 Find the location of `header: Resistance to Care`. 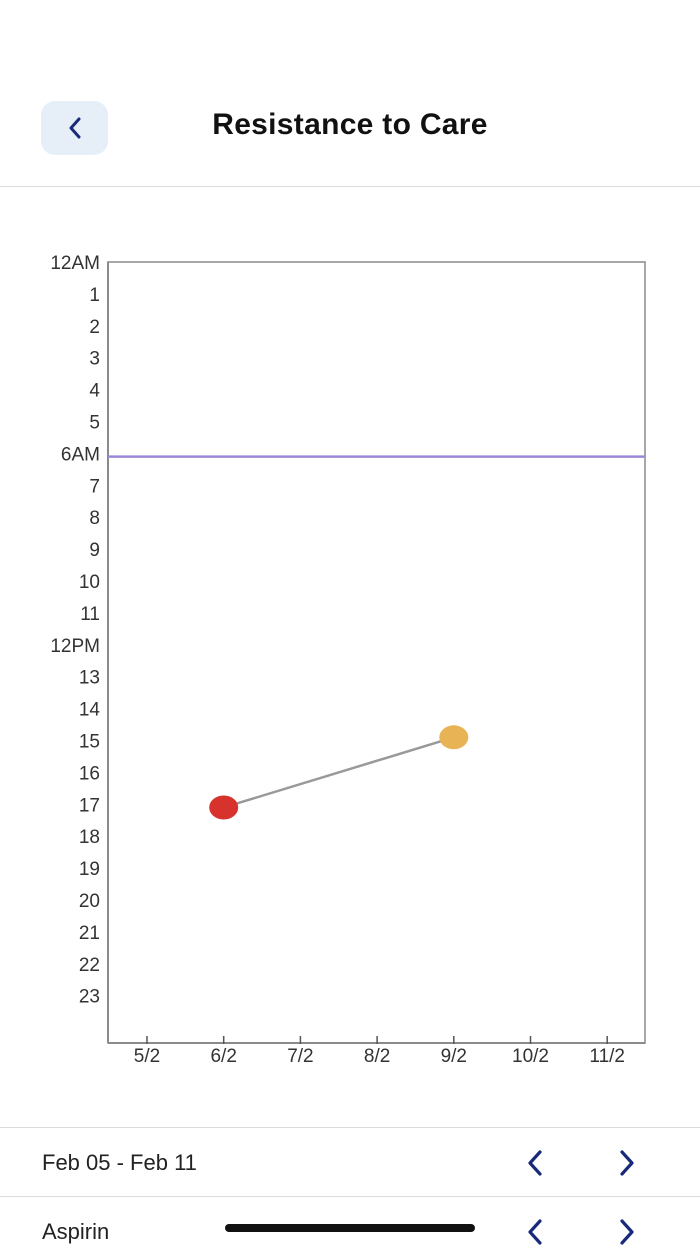

header: Resistance to Care is located at coordinates (350, 93).